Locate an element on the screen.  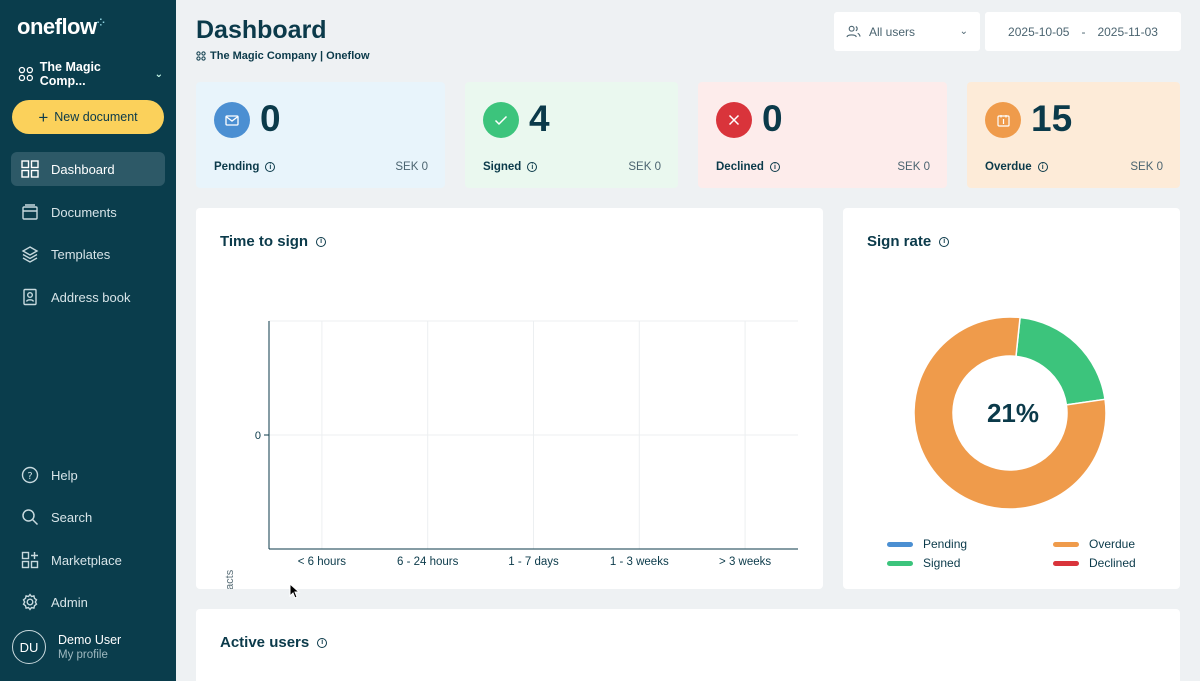
envelope-icon is located at coordinates (232, 120).